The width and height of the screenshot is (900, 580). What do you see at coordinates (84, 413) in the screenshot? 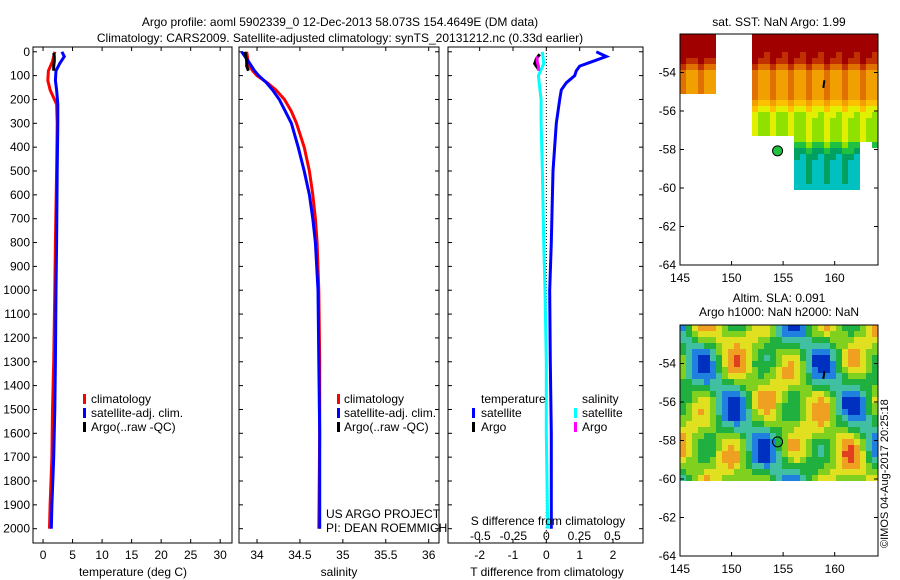
I see `legend-swatch-satellite` at bounding box center [84, 413].